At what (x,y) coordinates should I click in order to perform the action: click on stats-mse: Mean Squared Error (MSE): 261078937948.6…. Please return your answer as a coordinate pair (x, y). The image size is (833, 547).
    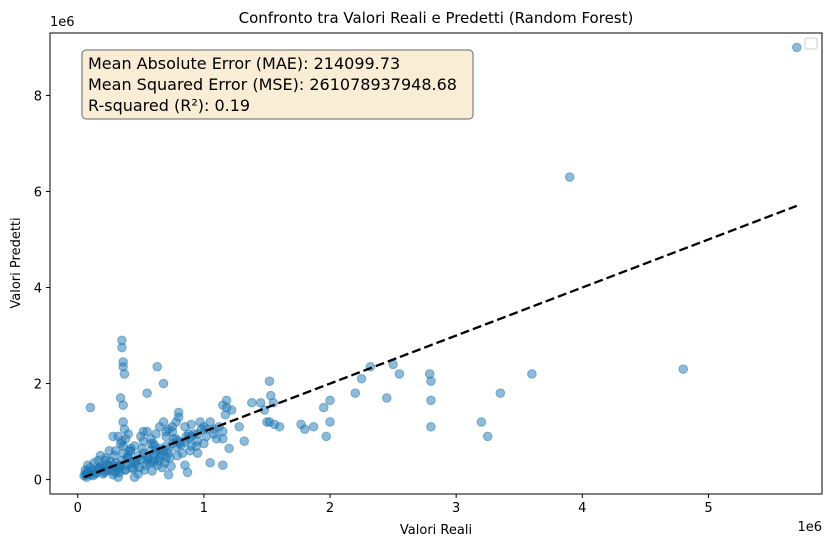
    Looking at the image, I should click on (272, 84).